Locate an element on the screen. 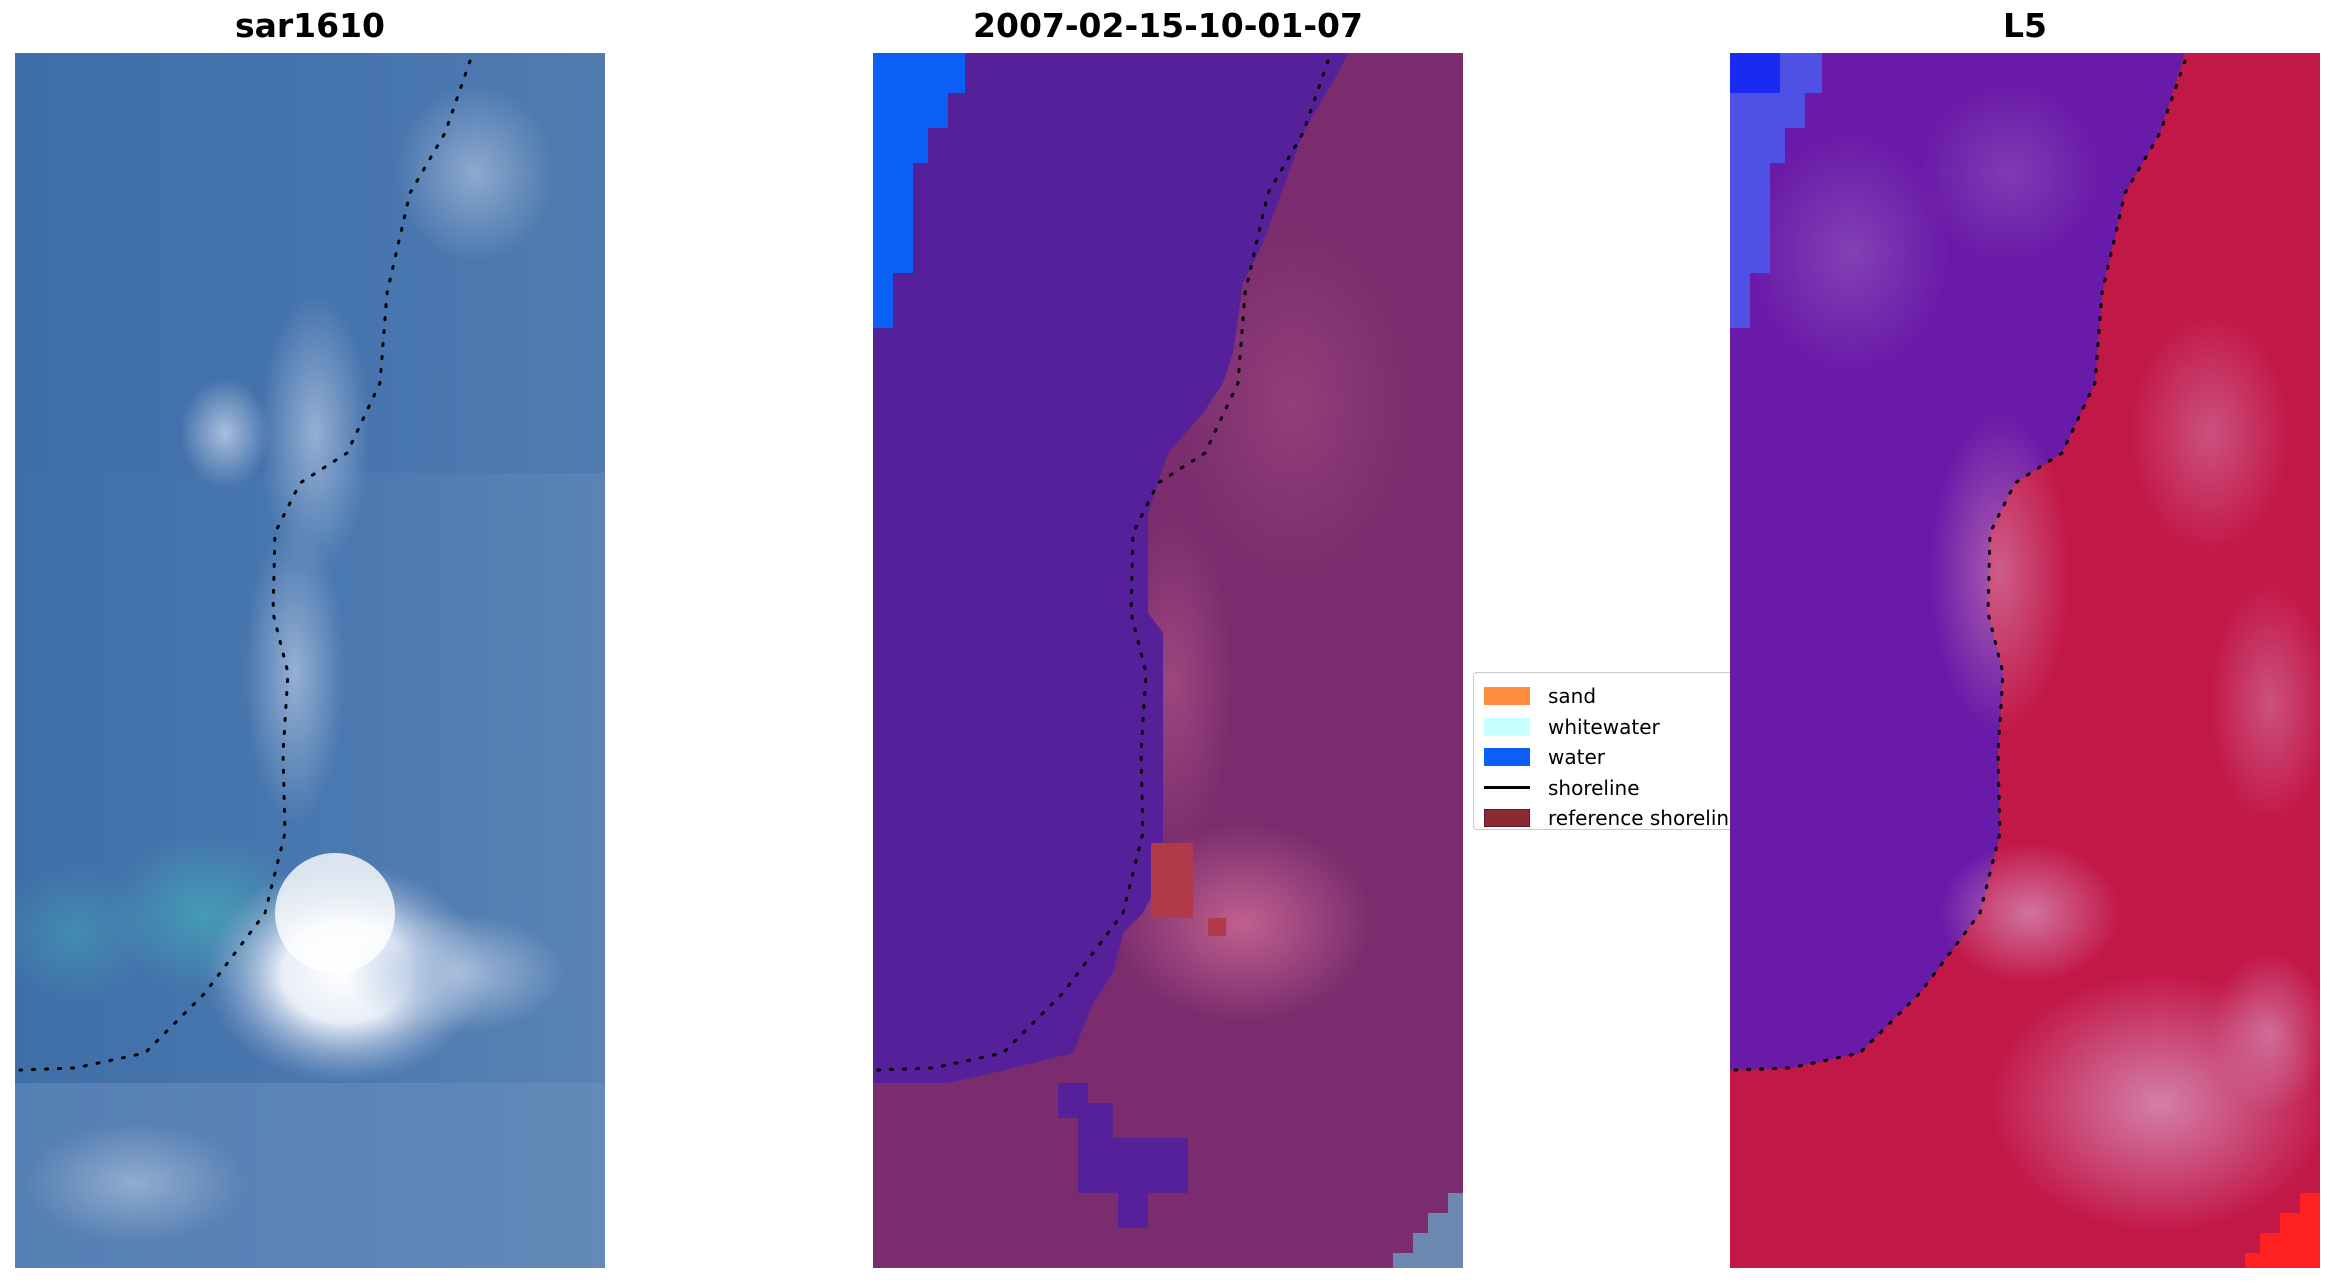 This screenshot has height=1283, width=2334. left-panel-title: sar1610 is located at coordinates (310, 25).